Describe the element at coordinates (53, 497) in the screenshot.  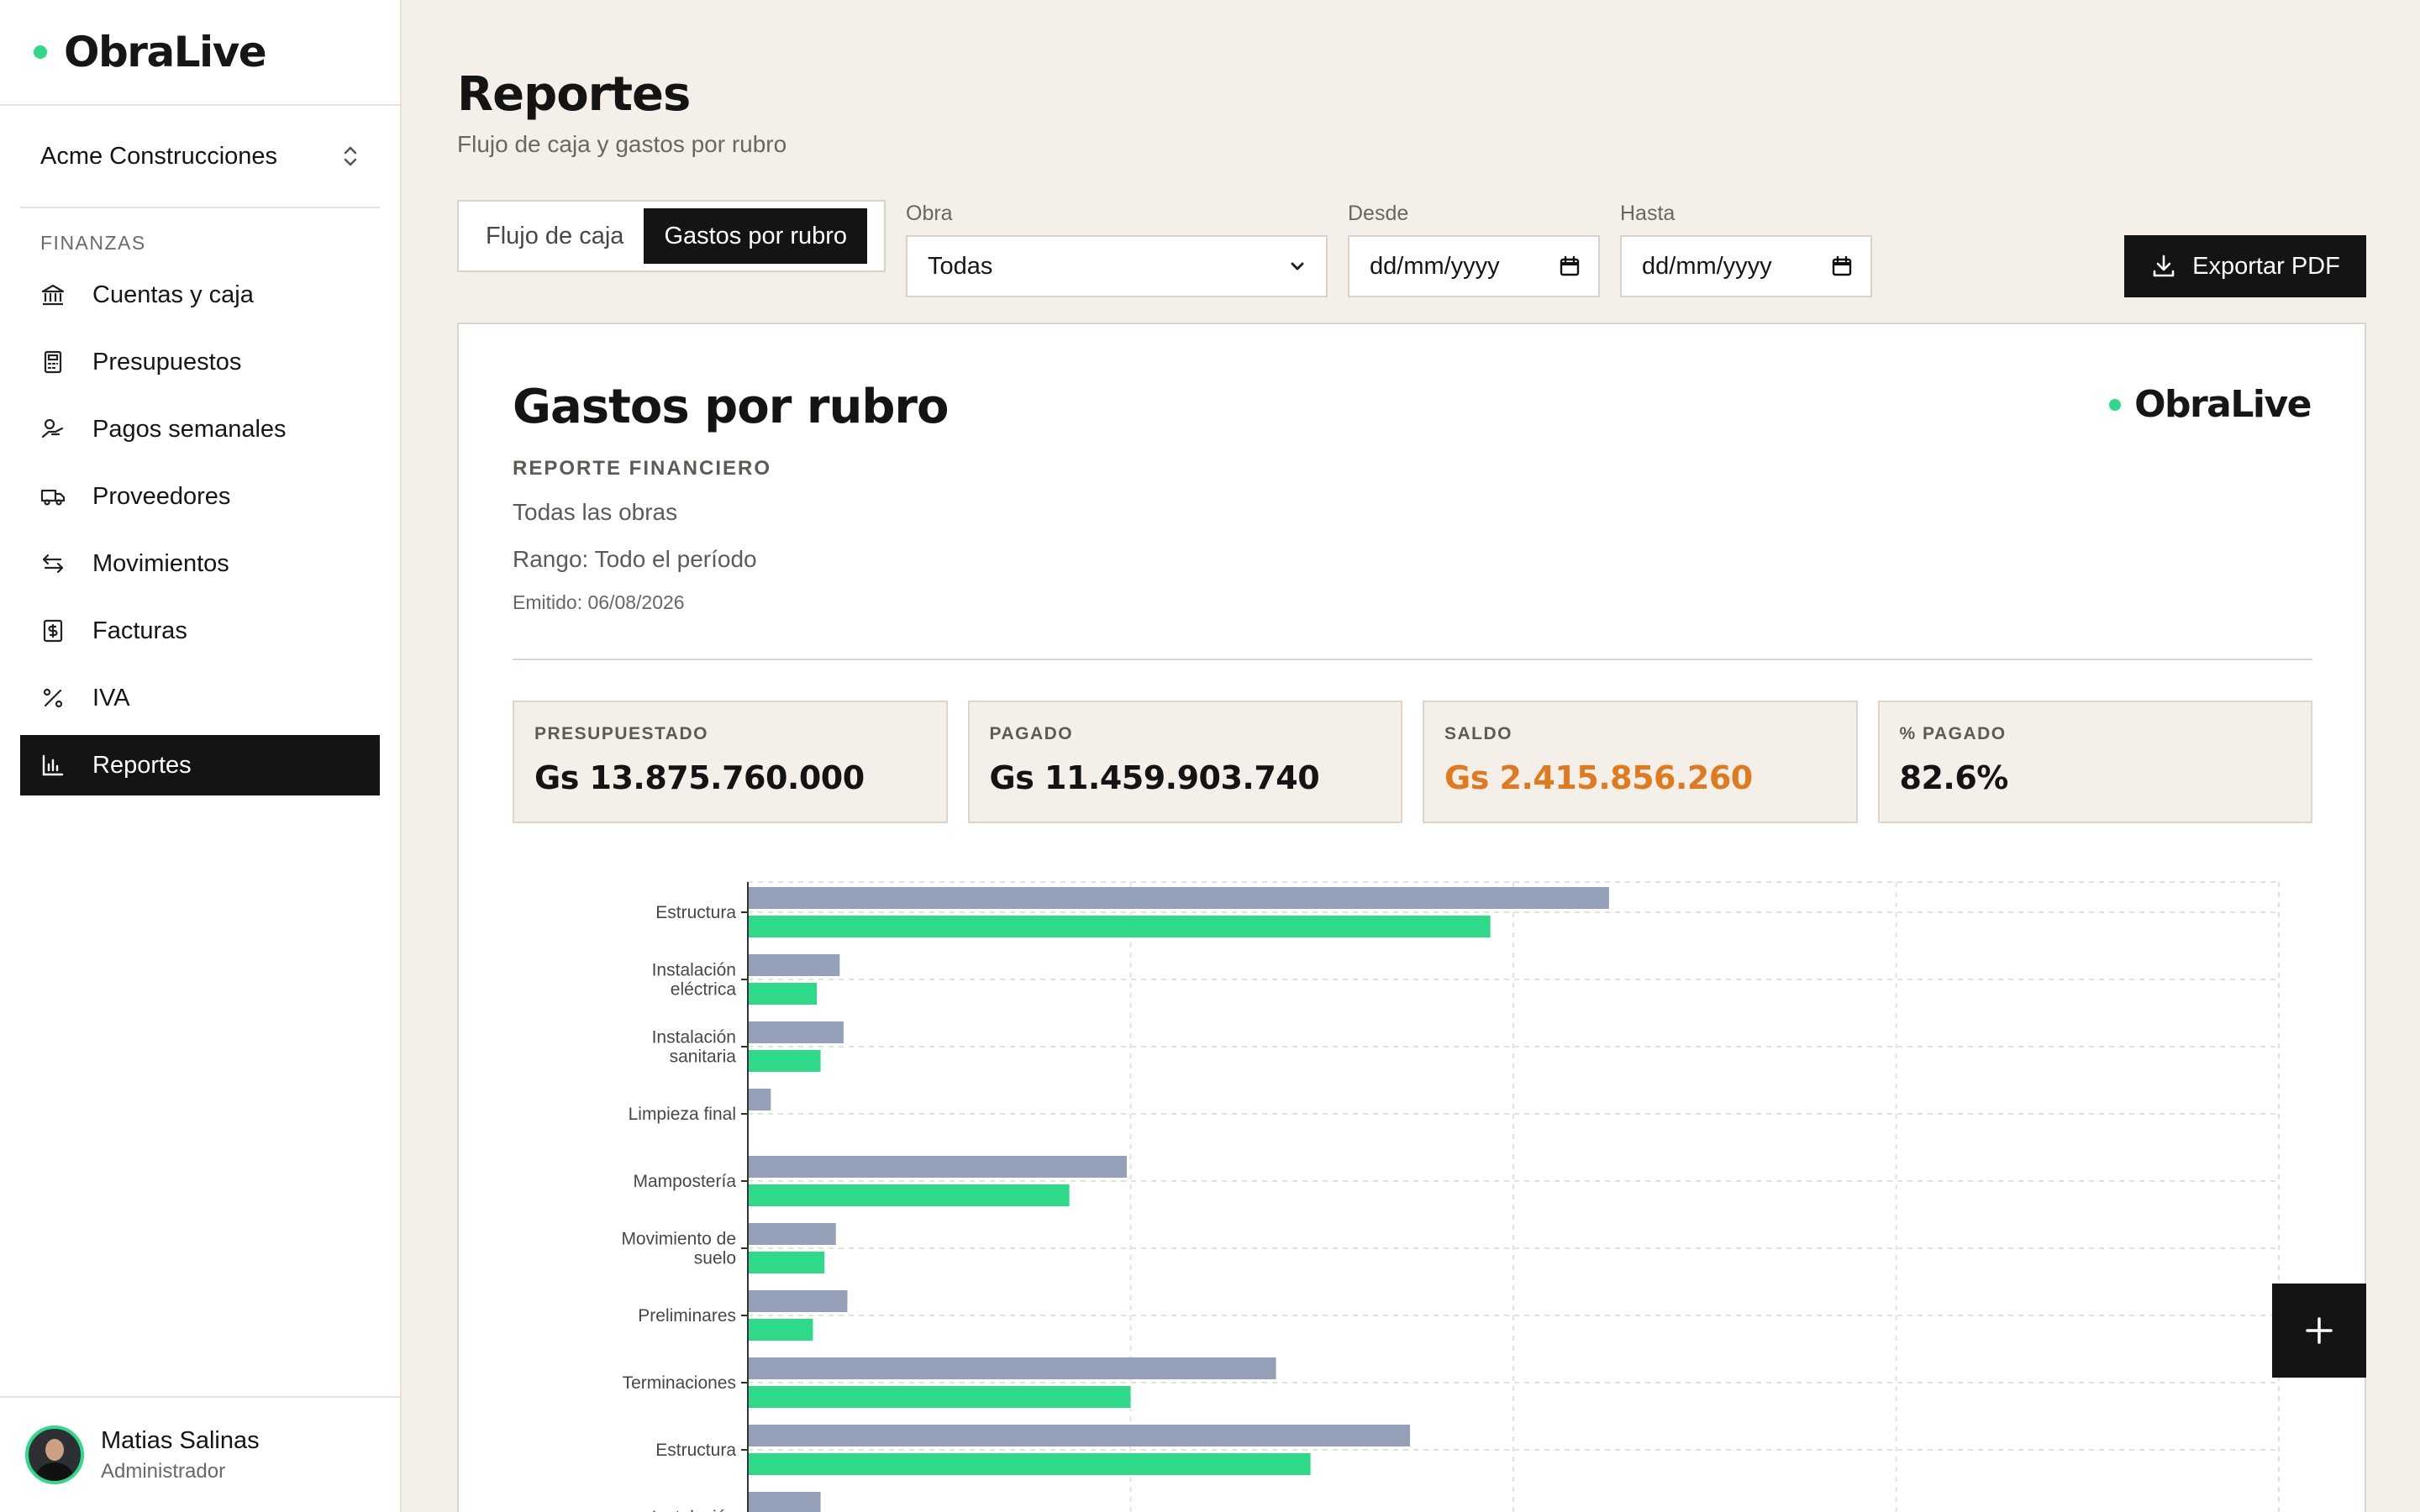
I see `truck-icon` at that location.